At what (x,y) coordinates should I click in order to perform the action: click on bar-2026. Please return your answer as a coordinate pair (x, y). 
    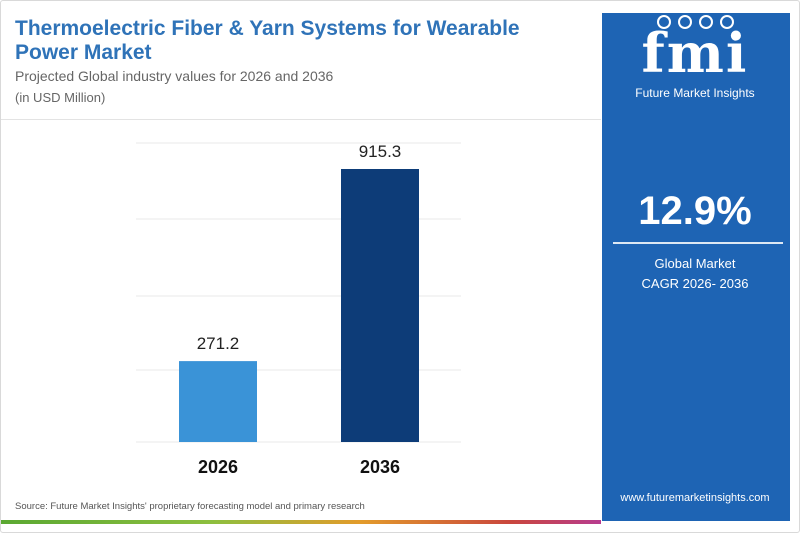
    Looking at the image, I should click on (218, 401).